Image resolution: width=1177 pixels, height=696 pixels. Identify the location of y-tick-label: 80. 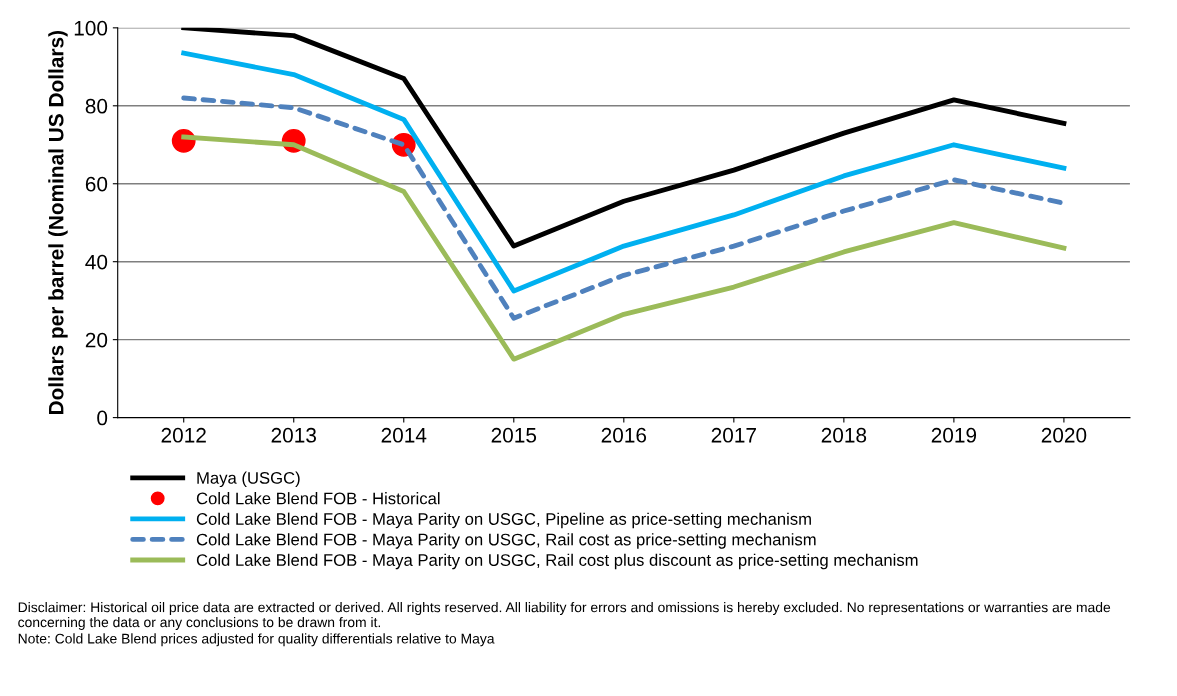
(96, 106).